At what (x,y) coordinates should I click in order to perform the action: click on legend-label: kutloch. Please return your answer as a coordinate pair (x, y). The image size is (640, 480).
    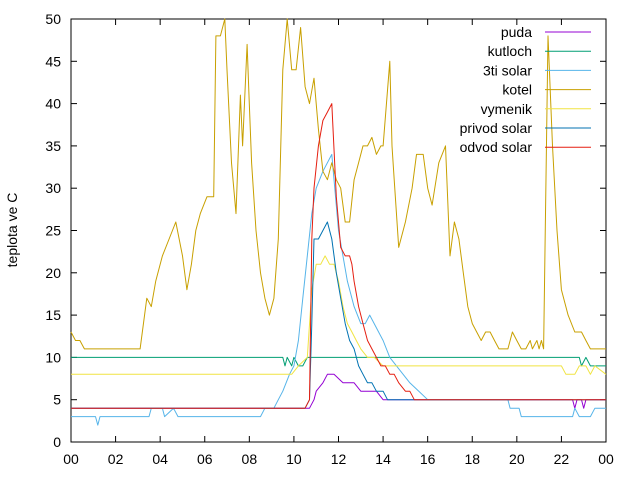
    Looking at the image, I should click on (510, 51).